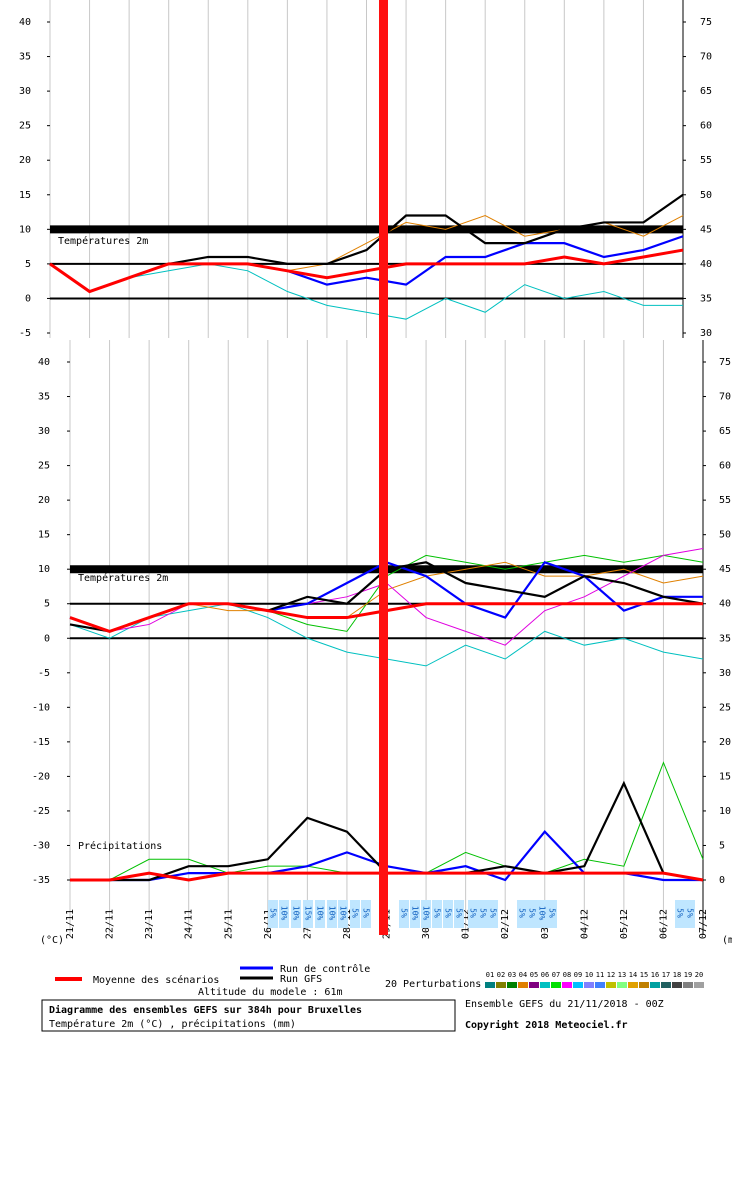 The width and height of the screenshot is (732, 1187). I want to click on y2-tick-label: 60, so click(706, 126).